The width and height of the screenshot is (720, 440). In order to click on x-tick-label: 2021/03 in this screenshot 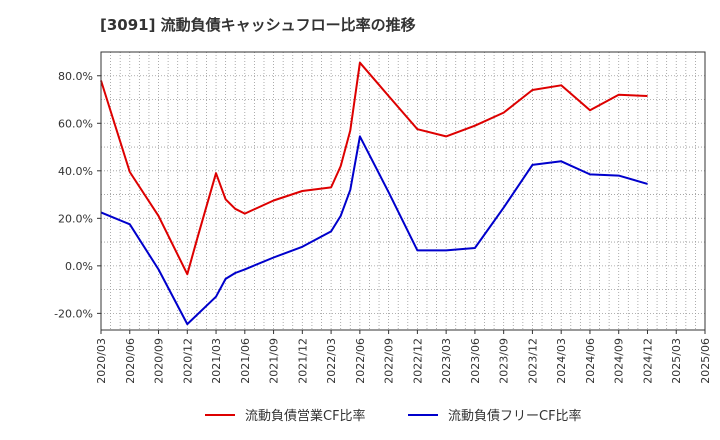, I will do `click(216, 361)`.